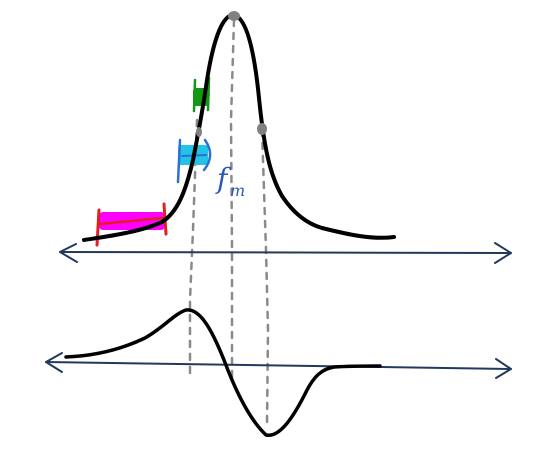 The height and width of the screenshot is (455, 535). I want to click on inflection-dot-right, so click(262, 129).